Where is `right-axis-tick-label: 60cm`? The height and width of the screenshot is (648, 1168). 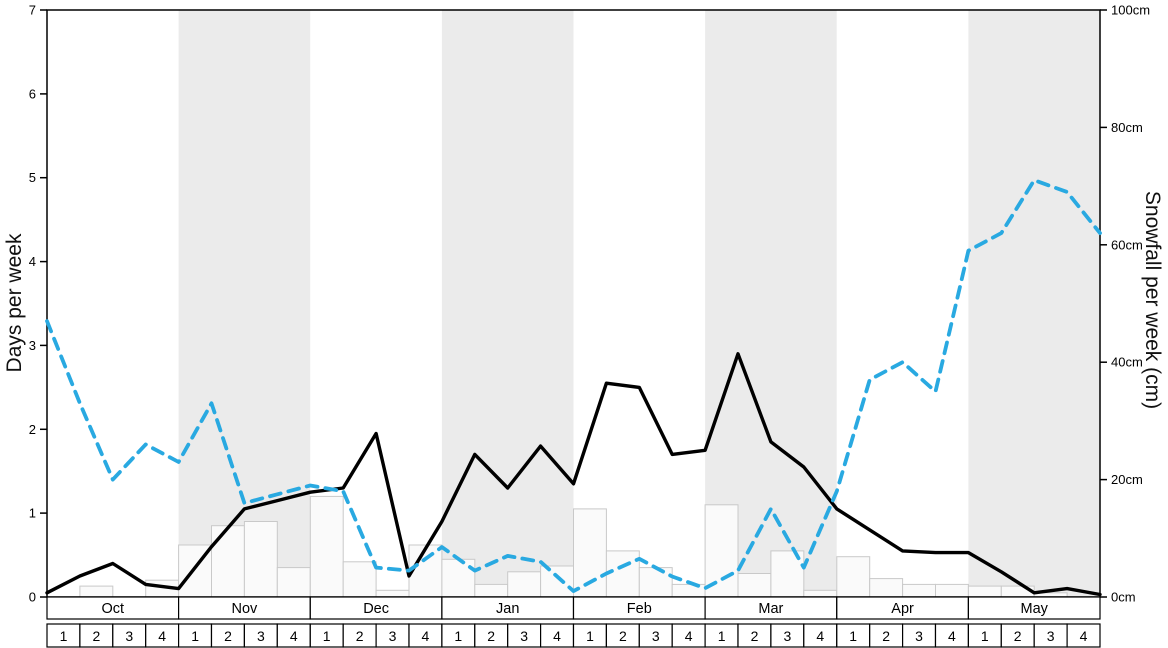 right-axis-tick-label: 60cm is located at coordinates (1127, 244).